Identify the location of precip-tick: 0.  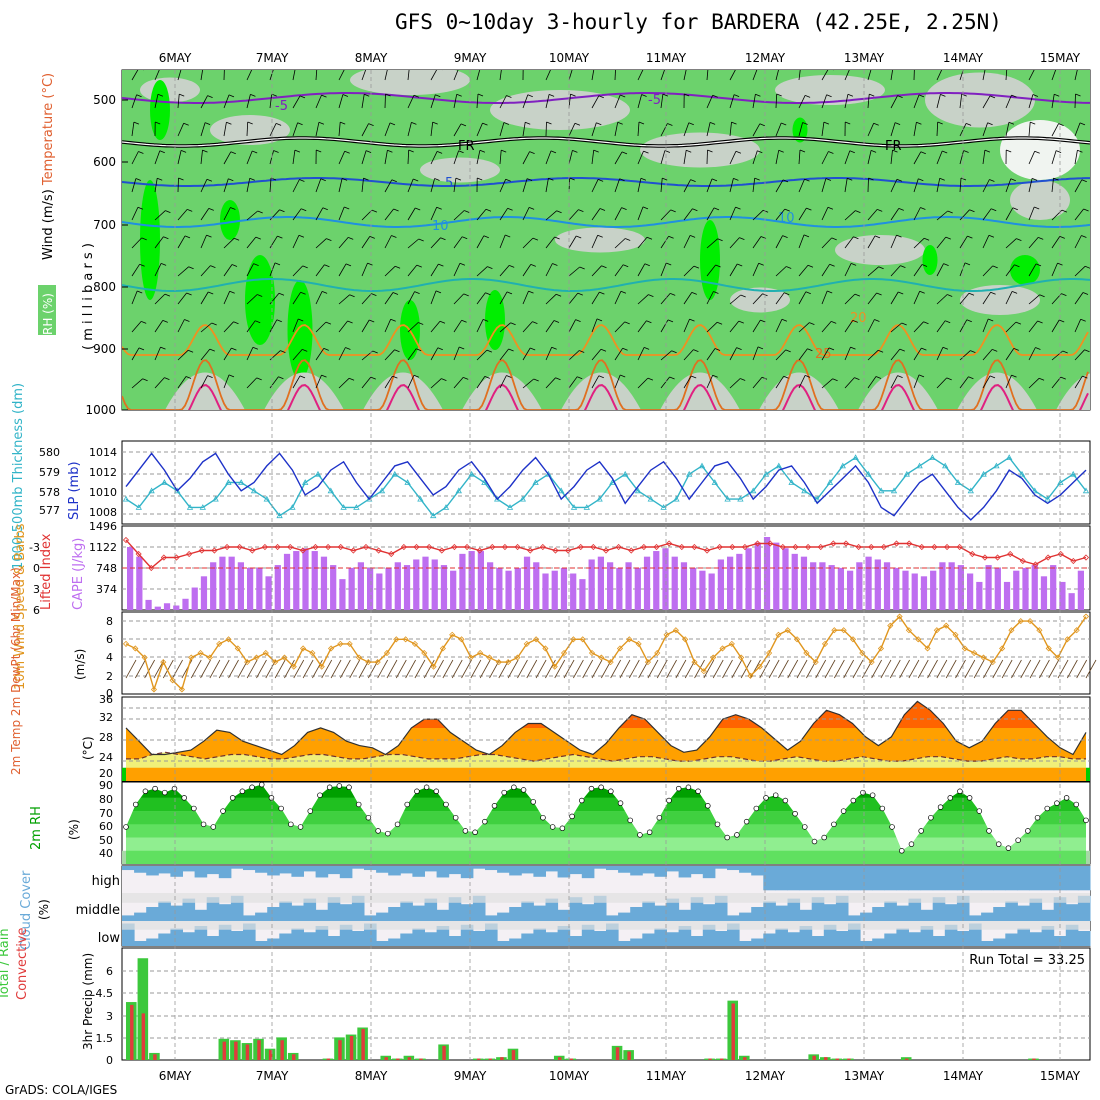
(109, 1060).